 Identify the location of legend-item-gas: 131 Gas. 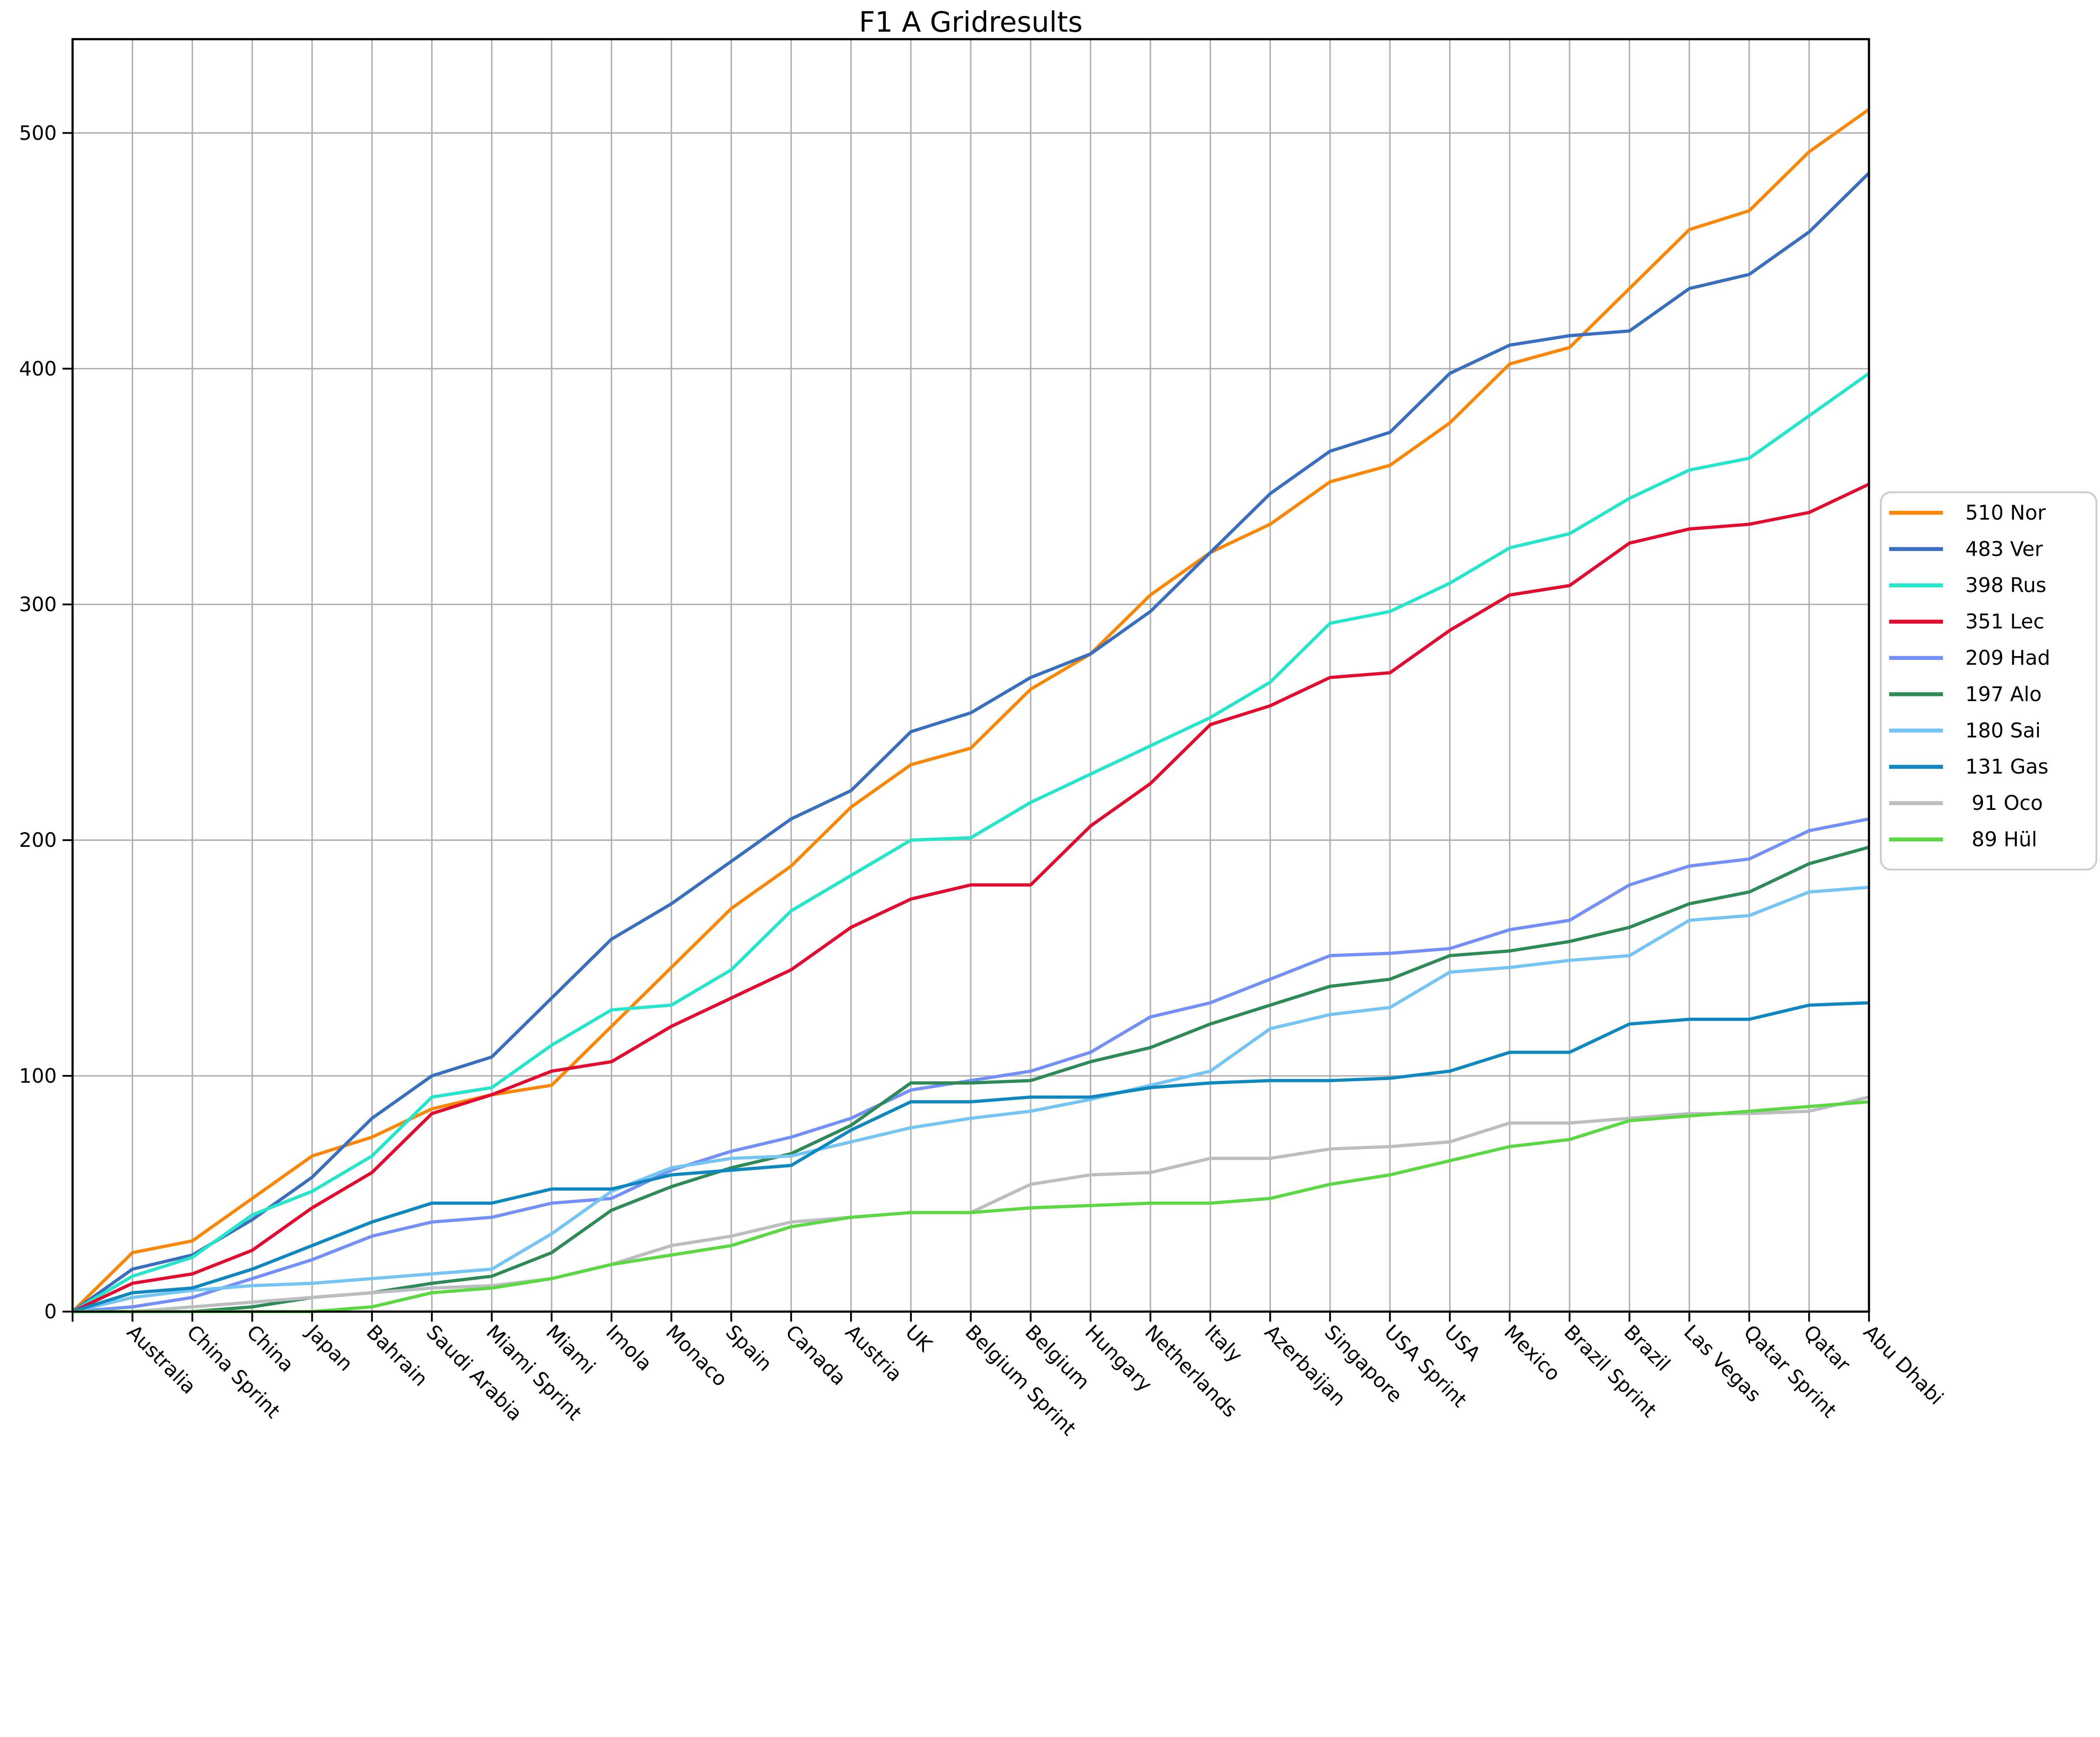
(1968, 768).